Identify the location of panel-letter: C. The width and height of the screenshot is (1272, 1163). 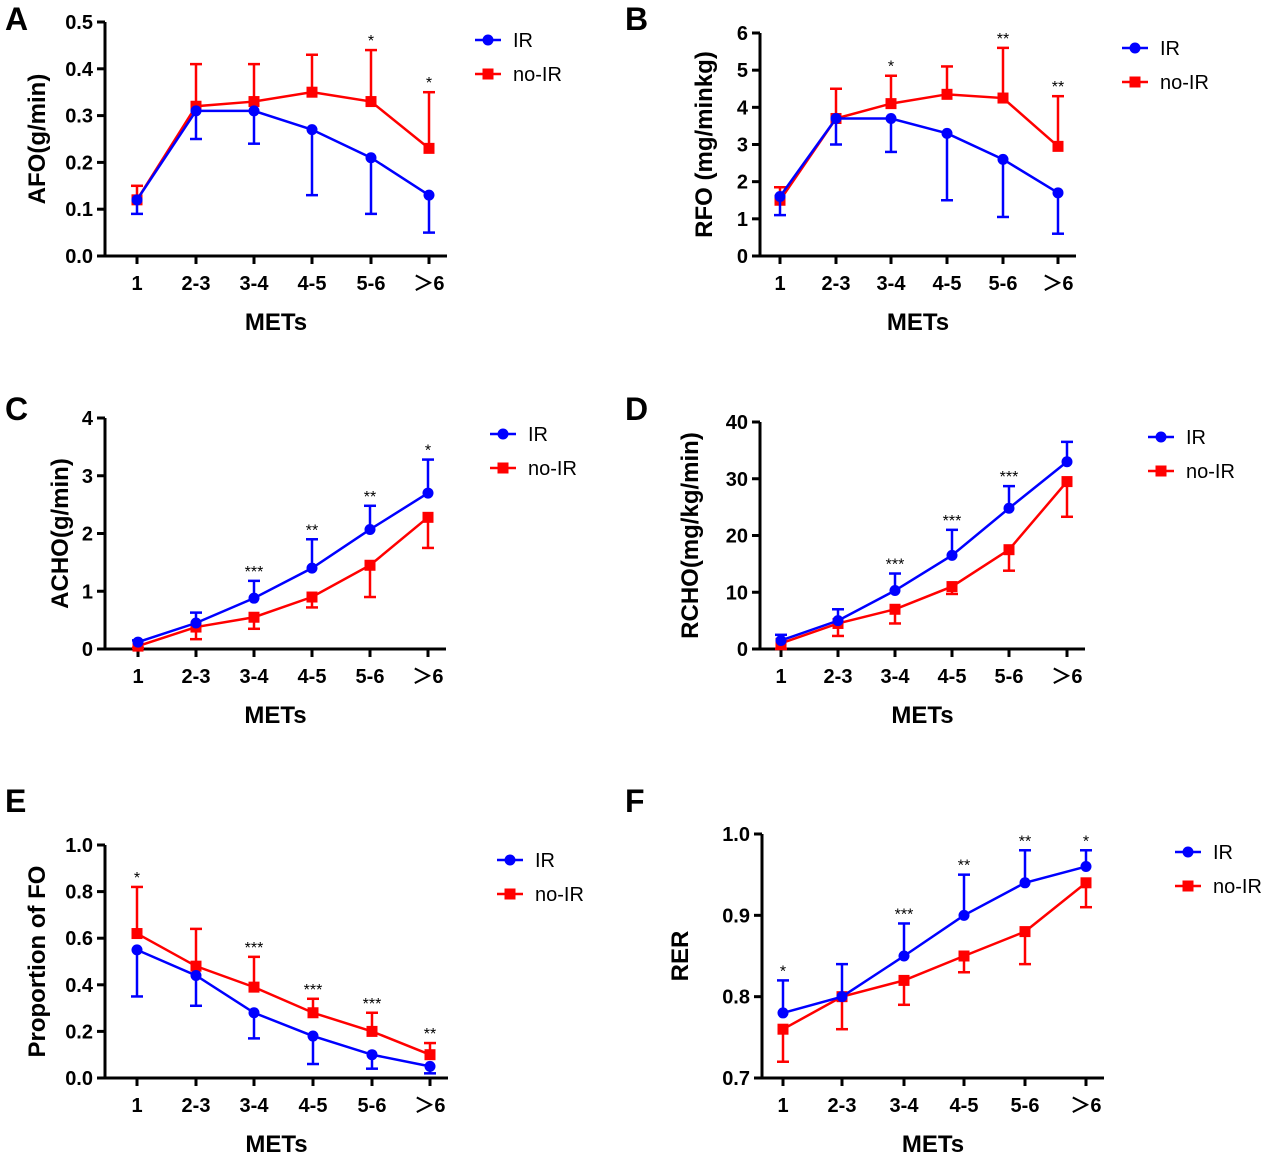
(16, 409).